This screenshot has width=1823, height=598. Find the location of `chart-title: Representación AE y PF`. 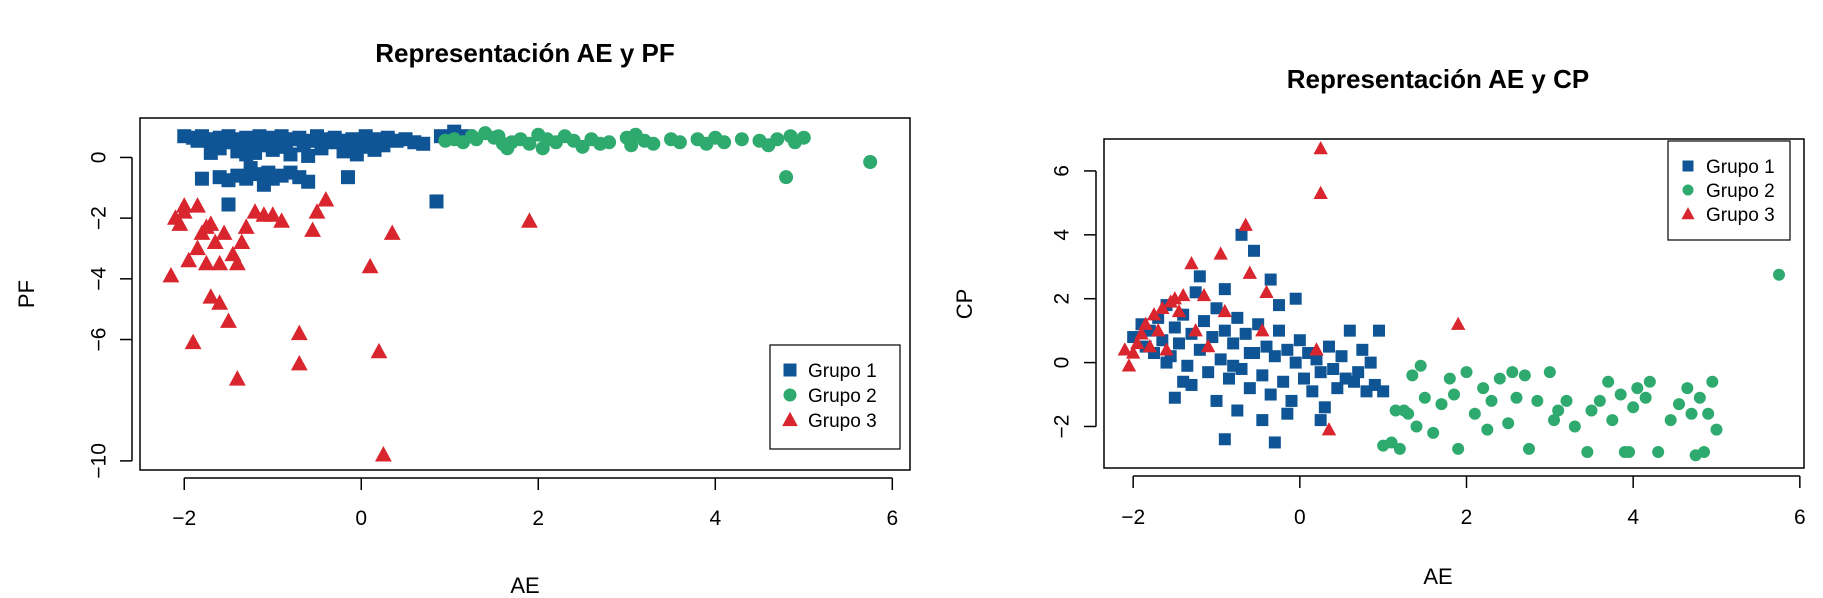

chart-title: Representación AE y PF is located at coordinates (525, 53).